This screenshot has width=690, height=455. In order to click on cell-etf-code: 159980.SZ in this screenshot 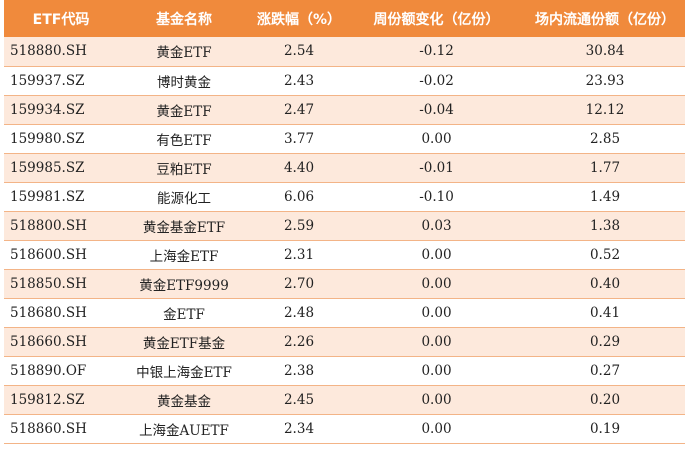, I will do `click(47, 138)`.